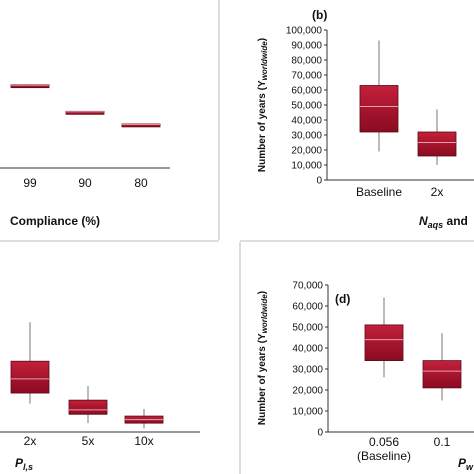  I want to click on panel-d-y-tick-label: 30,000, so click(307, 370).